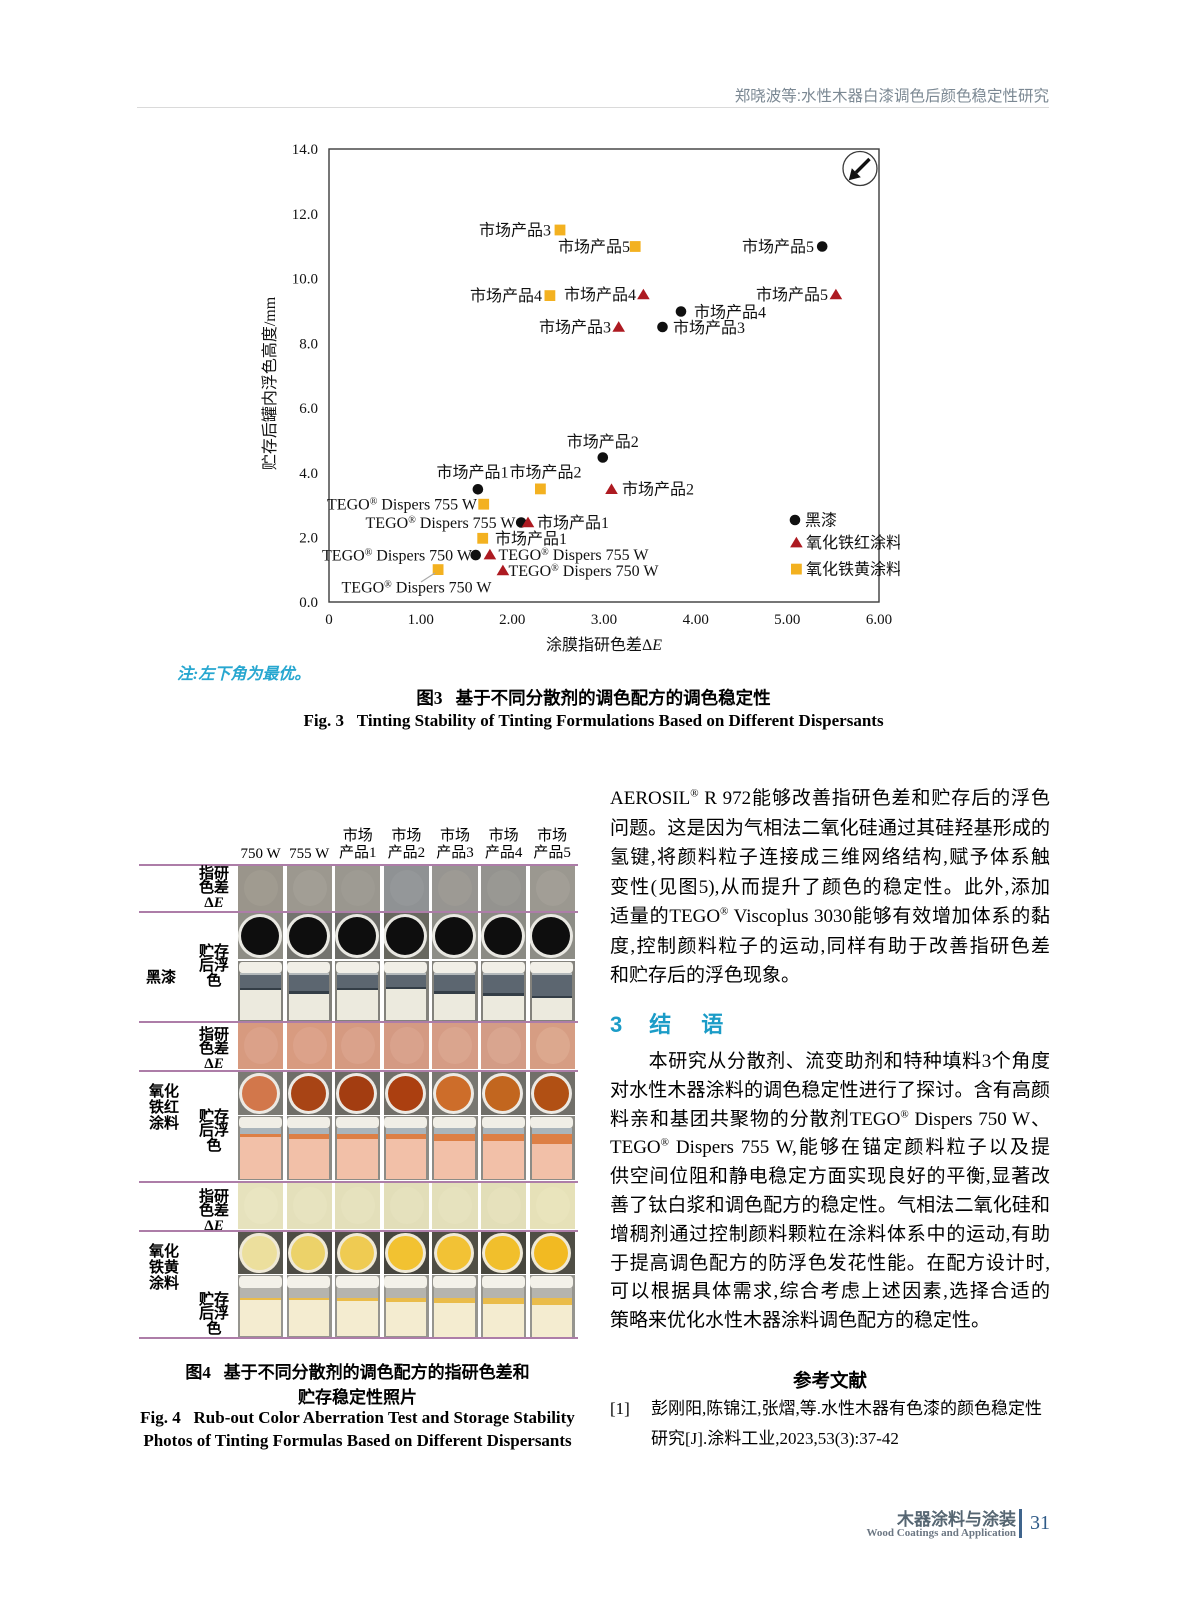  Describe the element at coordinates (604, 620) in the screenshot. I see `svg-text: 3.00` at that location.